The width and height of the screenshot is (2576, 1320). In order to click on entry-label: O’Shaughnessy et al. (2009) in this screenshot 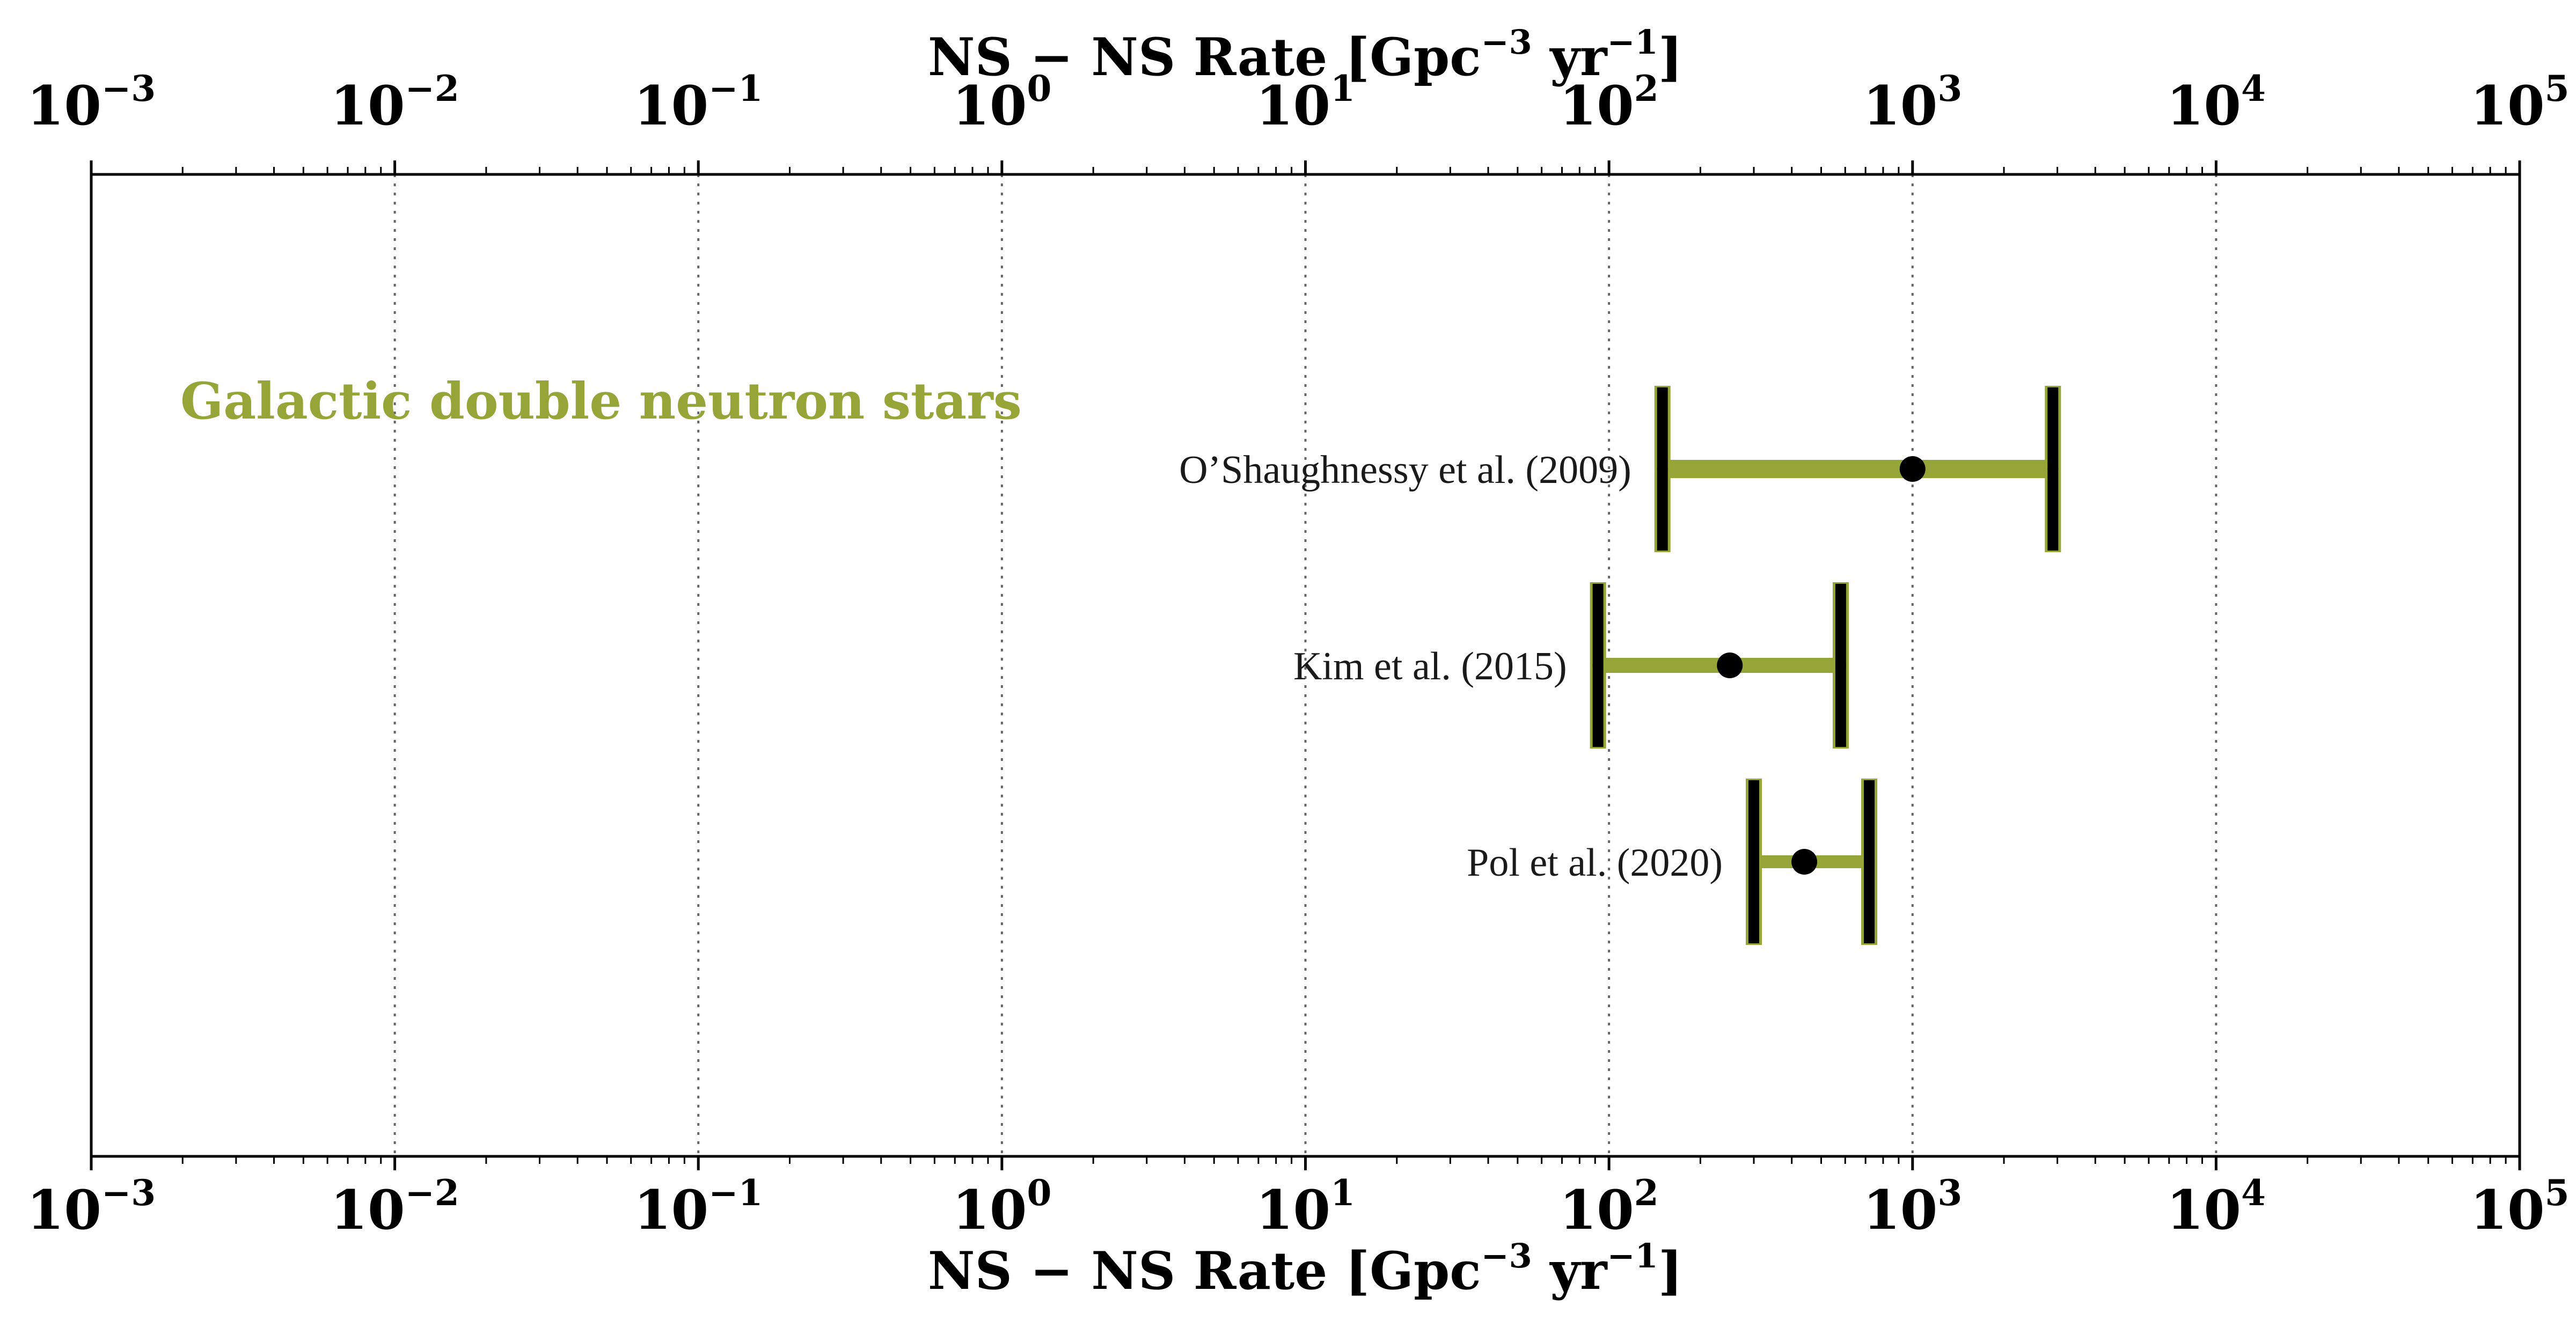, I will do `click(1405, 470)`.